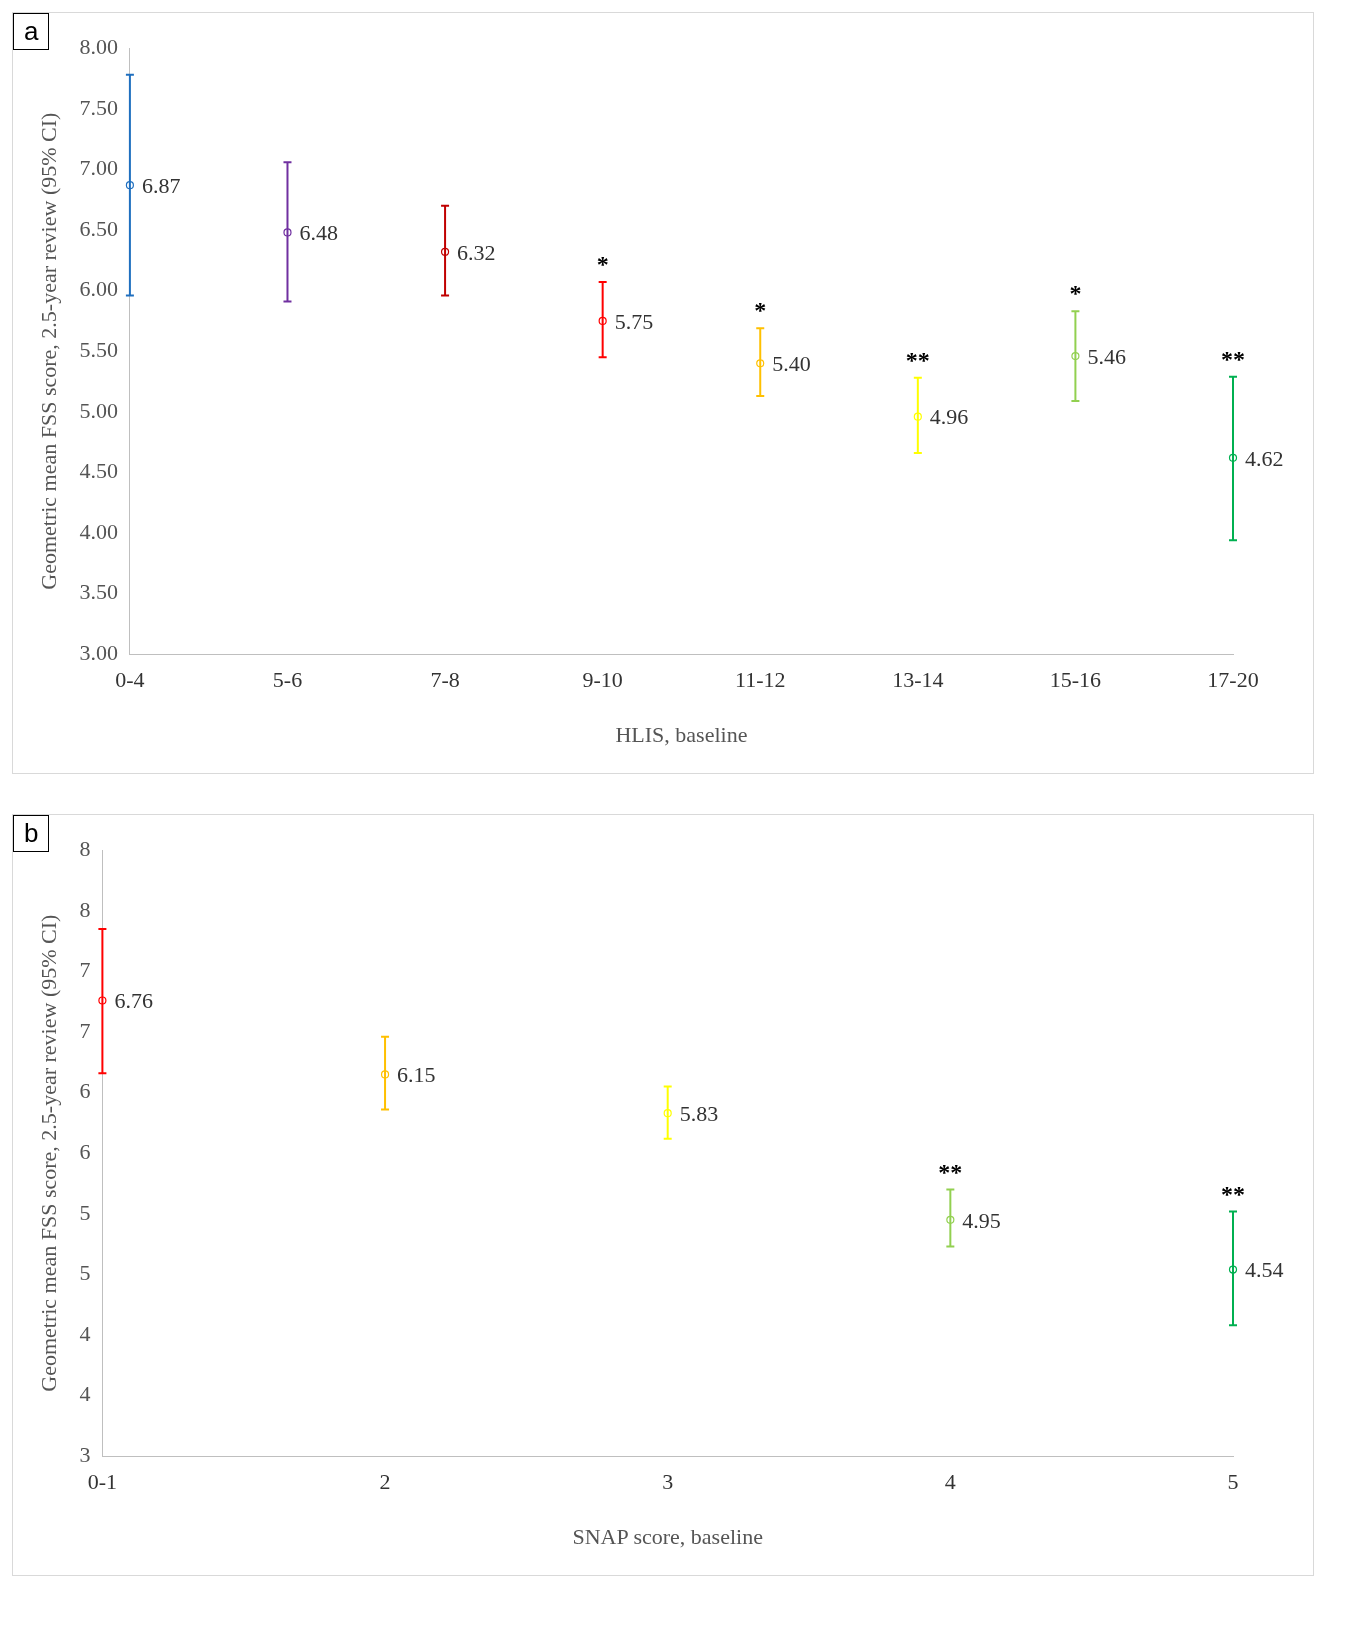 This screenshot has width=1350, height=1640. I want to click on x-tick-label: 2, so click(385, 1482).